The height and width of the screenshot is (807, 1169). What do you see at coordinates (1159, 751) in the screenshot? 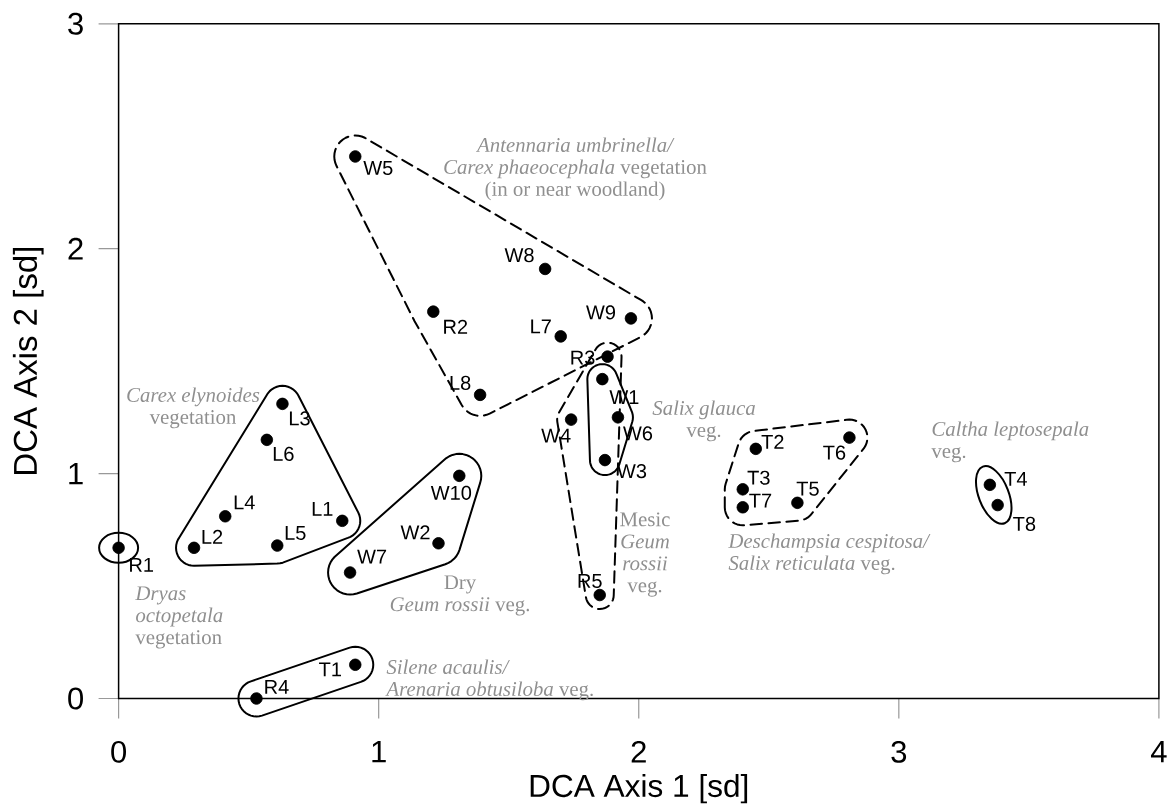
I see `x-tick-label: 4` at bounding box center [1159, 751].